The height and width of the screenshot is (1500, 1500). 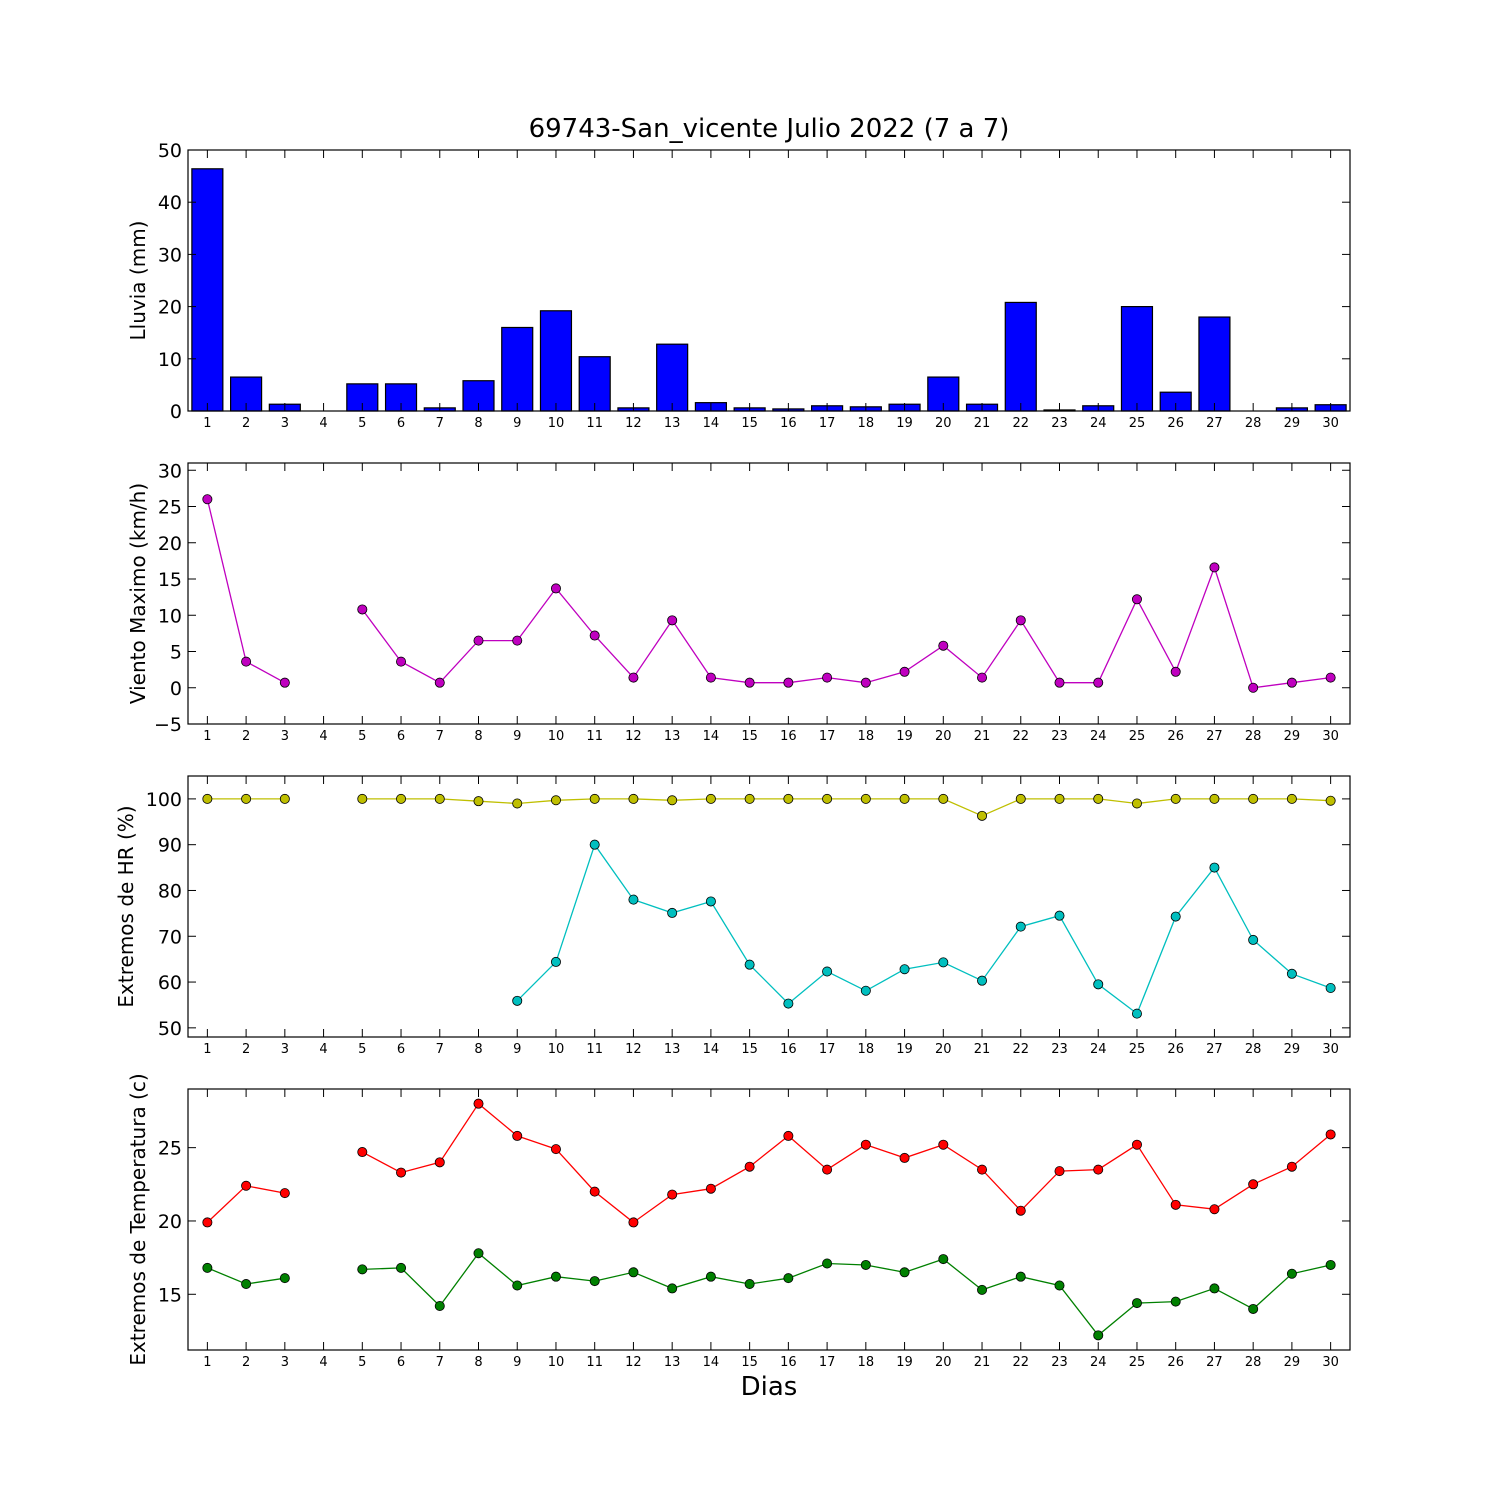 I want to click on x-tick-label: 7, so click(x=440, y=423).